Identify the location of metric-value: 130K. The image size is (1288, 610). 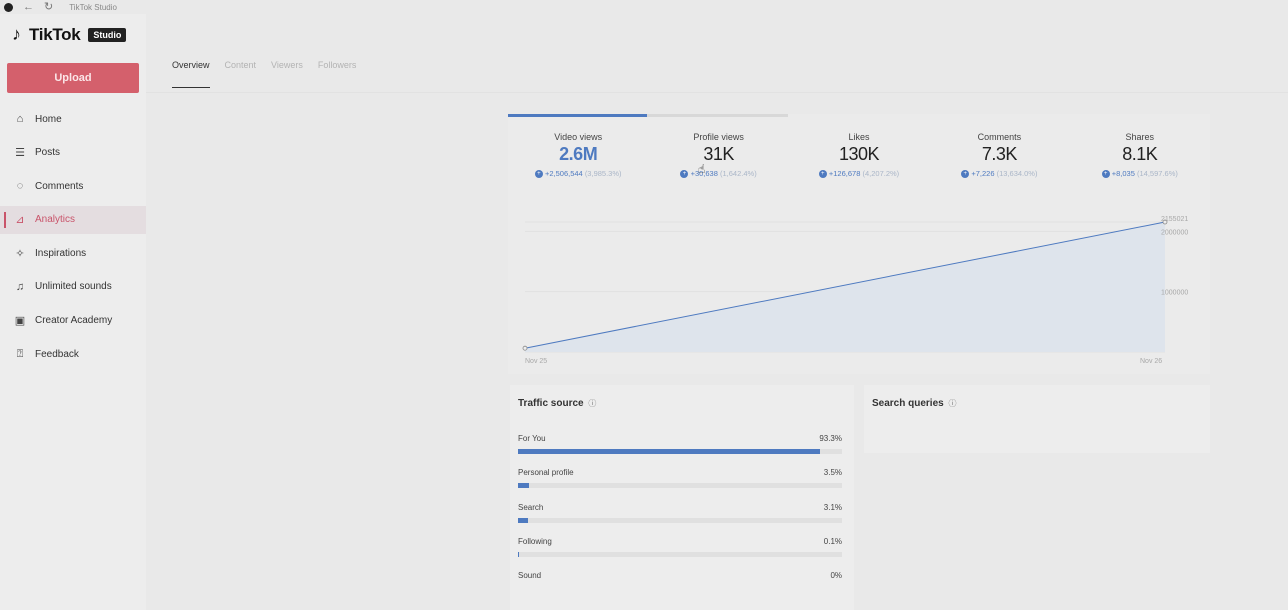
(859, 154).